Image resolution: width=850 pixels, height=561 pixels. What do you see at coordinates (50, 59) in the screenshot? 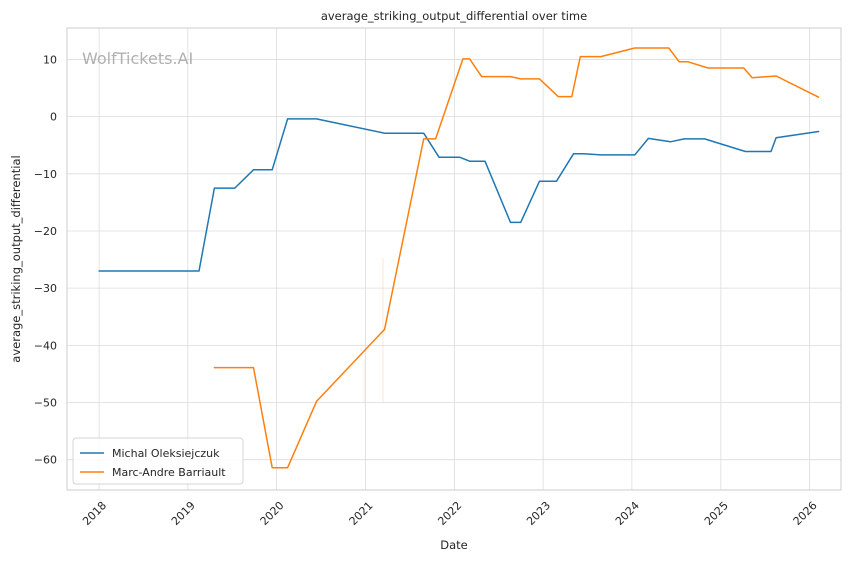
I see `y-tick-10: 10` at bounding box center [50, 59].